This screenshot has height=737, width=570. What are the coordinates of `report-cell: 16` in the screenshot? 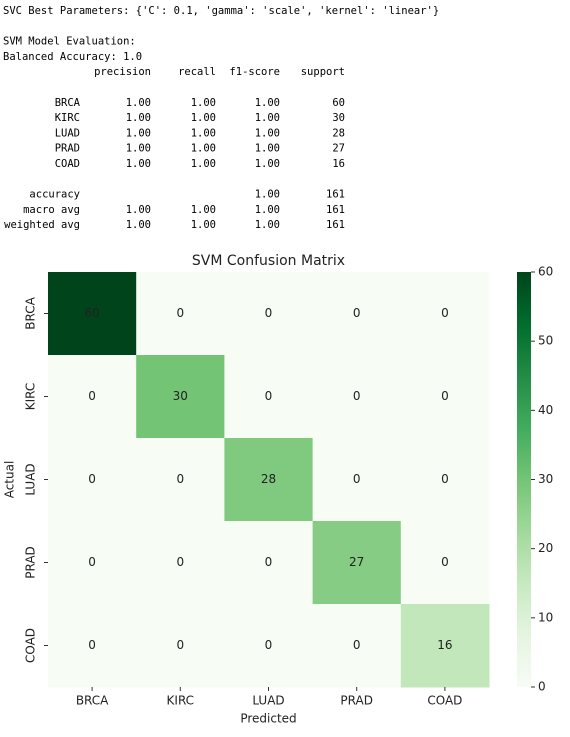 It's located at (338, 164).